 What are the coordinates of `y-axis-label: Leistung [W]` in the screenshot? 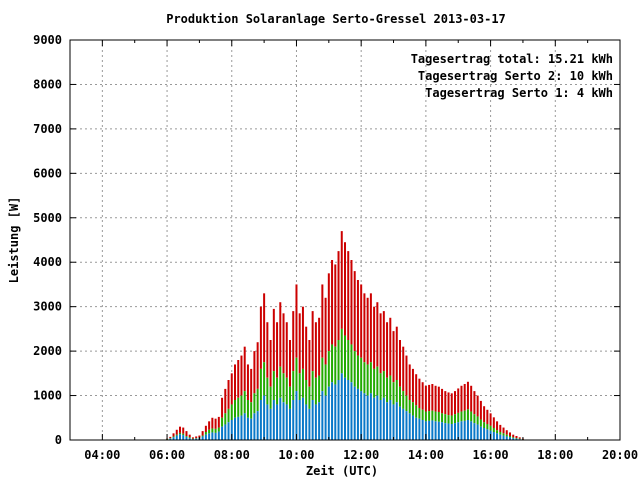 It's located at (14, 240).